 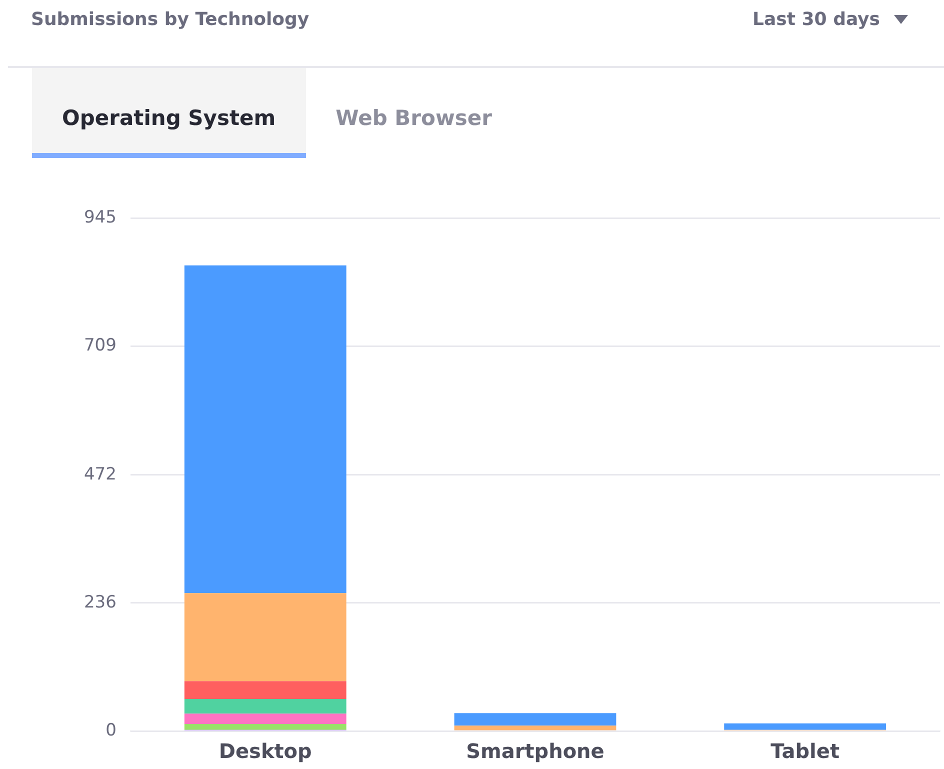 I want to click on y-tick-label: 236, so click(x=100, y=602).